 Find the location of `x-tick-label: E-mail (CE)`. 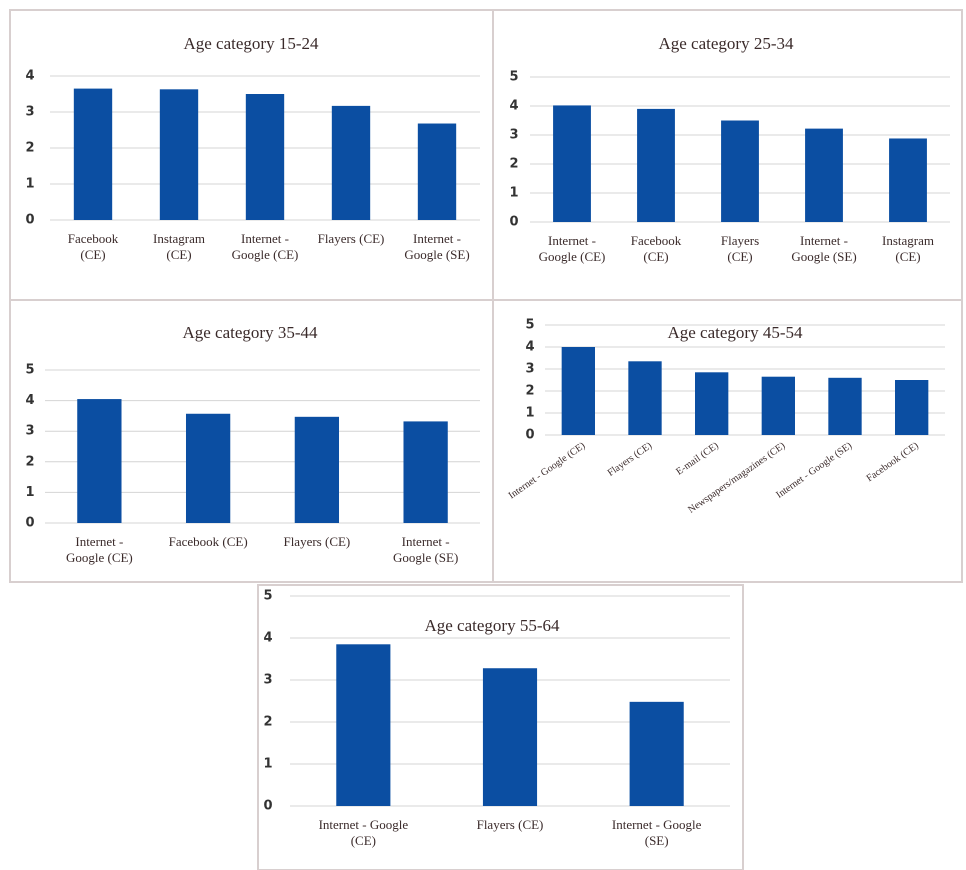

x-tick-label: E-mail (CE) is located at coordinates (697, 458).